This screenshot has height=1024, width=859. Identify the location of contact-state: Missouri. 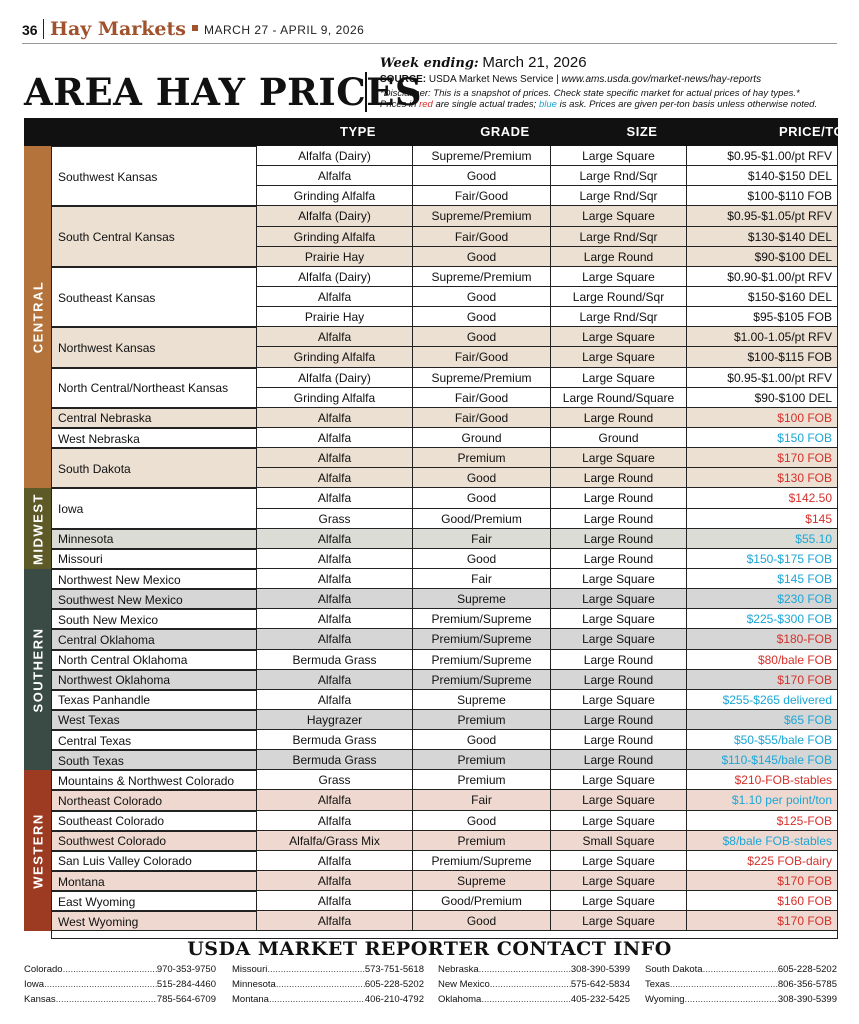
(250, 969).